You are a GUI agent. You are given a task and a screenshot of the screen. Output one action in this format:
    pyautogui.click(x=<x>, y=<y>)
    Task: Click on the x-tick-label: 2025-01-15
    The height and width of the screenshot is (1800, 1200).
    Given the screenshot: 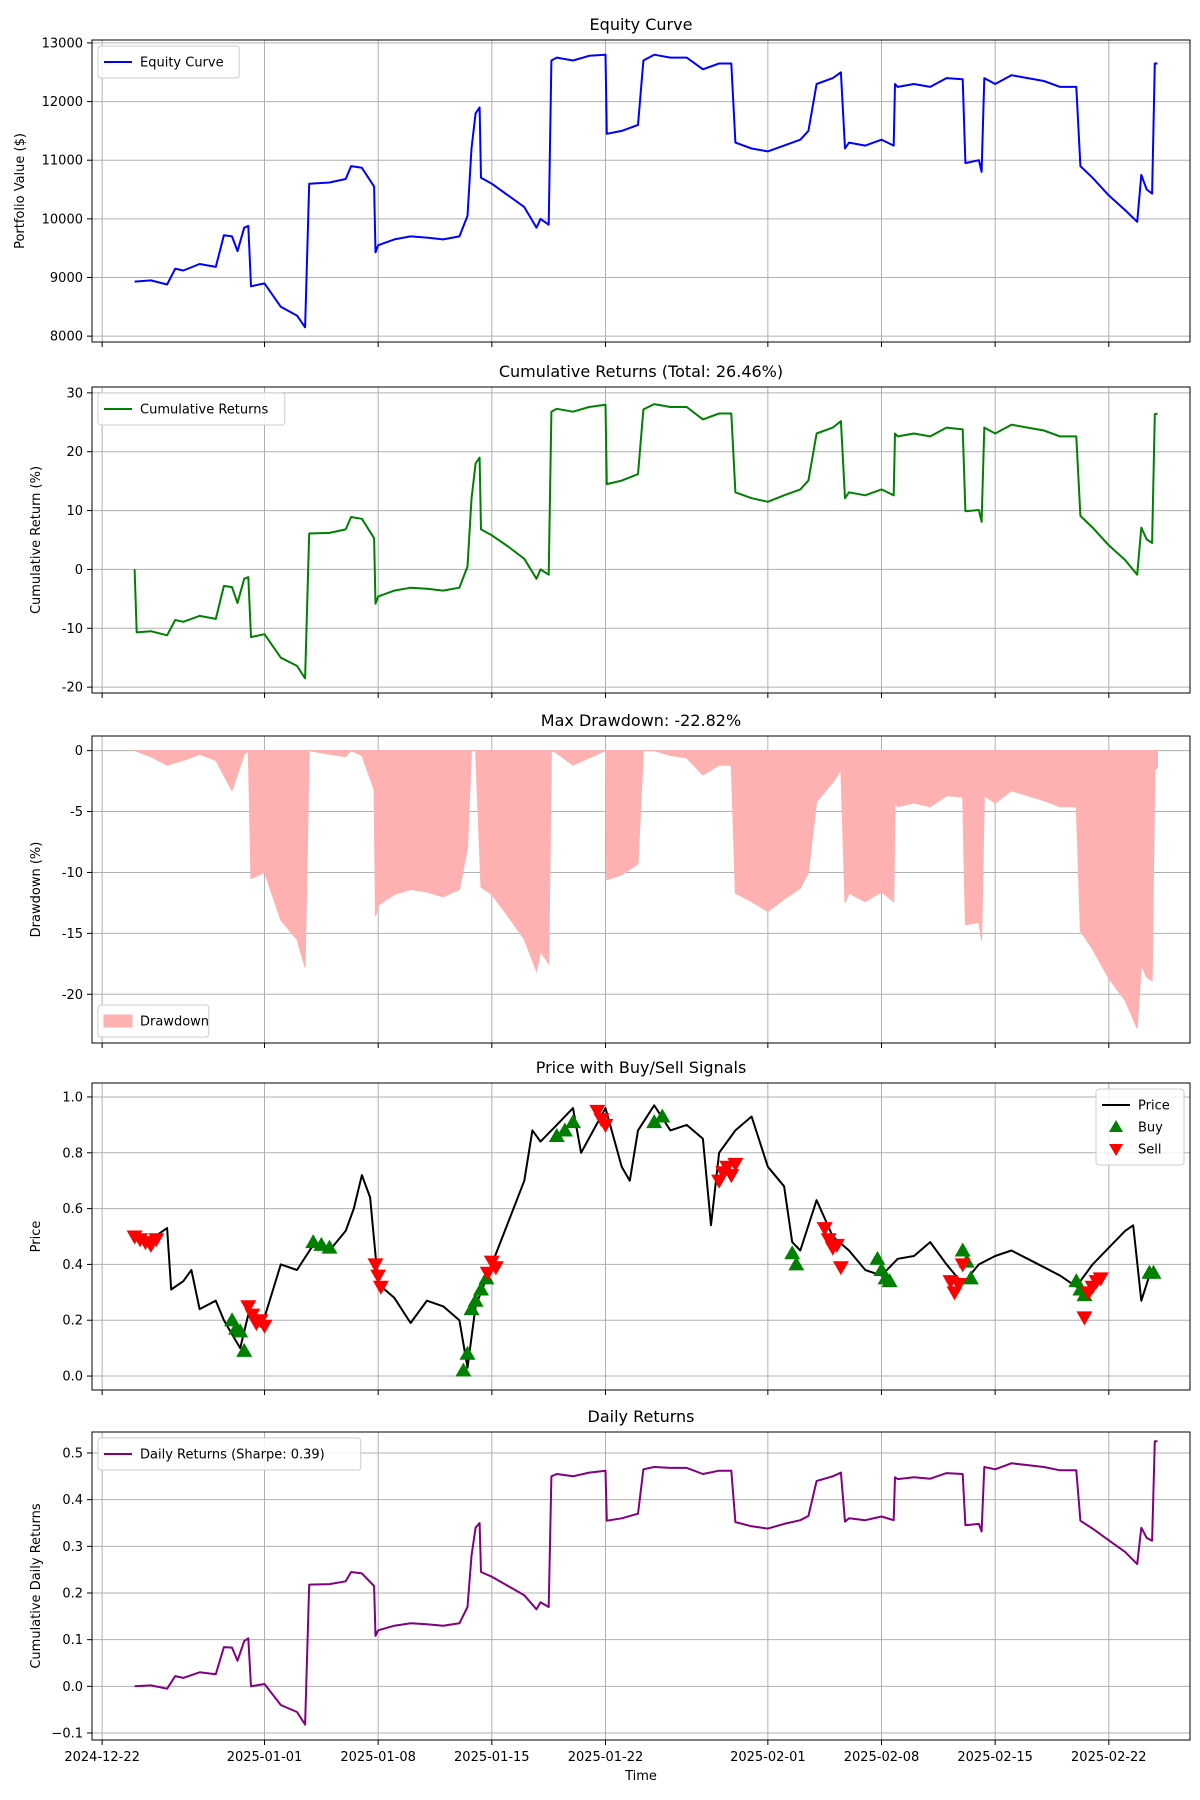 What is the action you would take?
    pyautogui.click(x=492, y=1757)
    